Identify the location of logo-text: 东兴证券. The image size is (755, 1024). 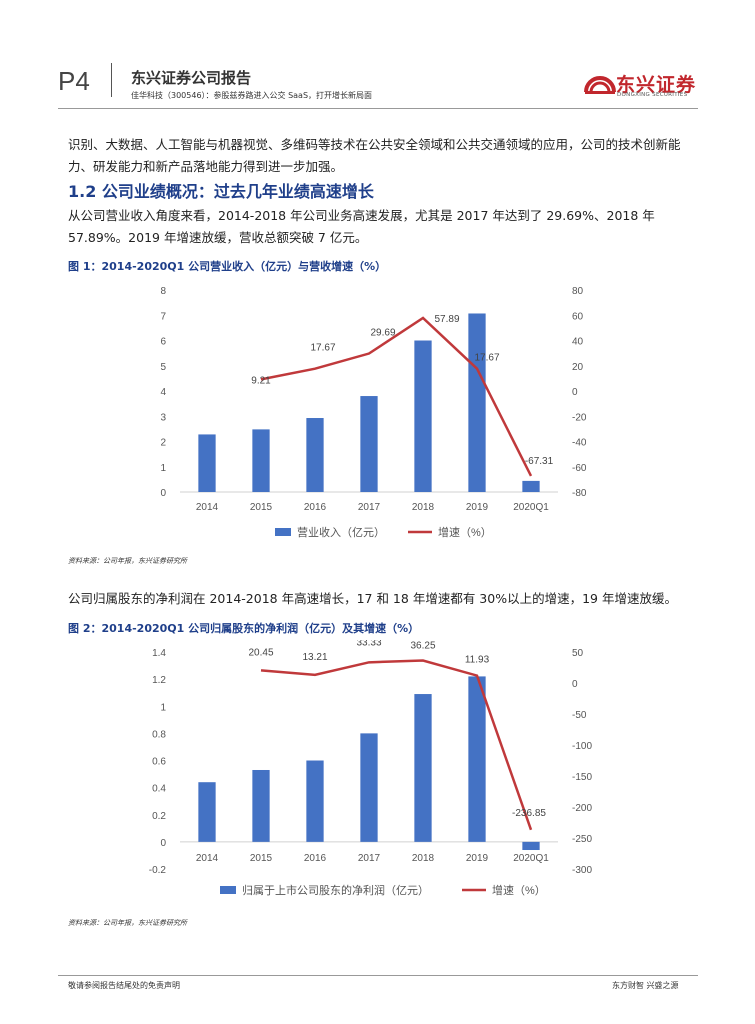
(656, 85).